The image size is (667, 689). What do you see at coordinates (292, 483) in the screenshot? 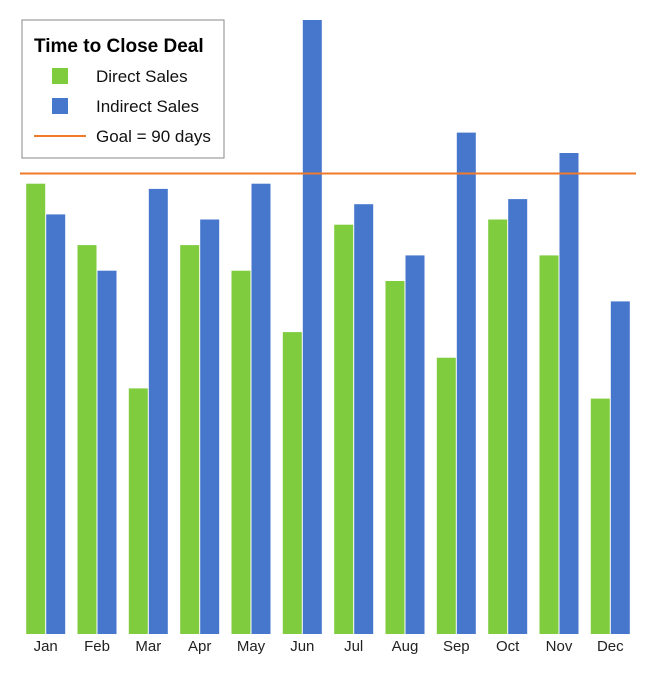
I see `bar-direct-sales-jun` at bounding box center [292, 483].